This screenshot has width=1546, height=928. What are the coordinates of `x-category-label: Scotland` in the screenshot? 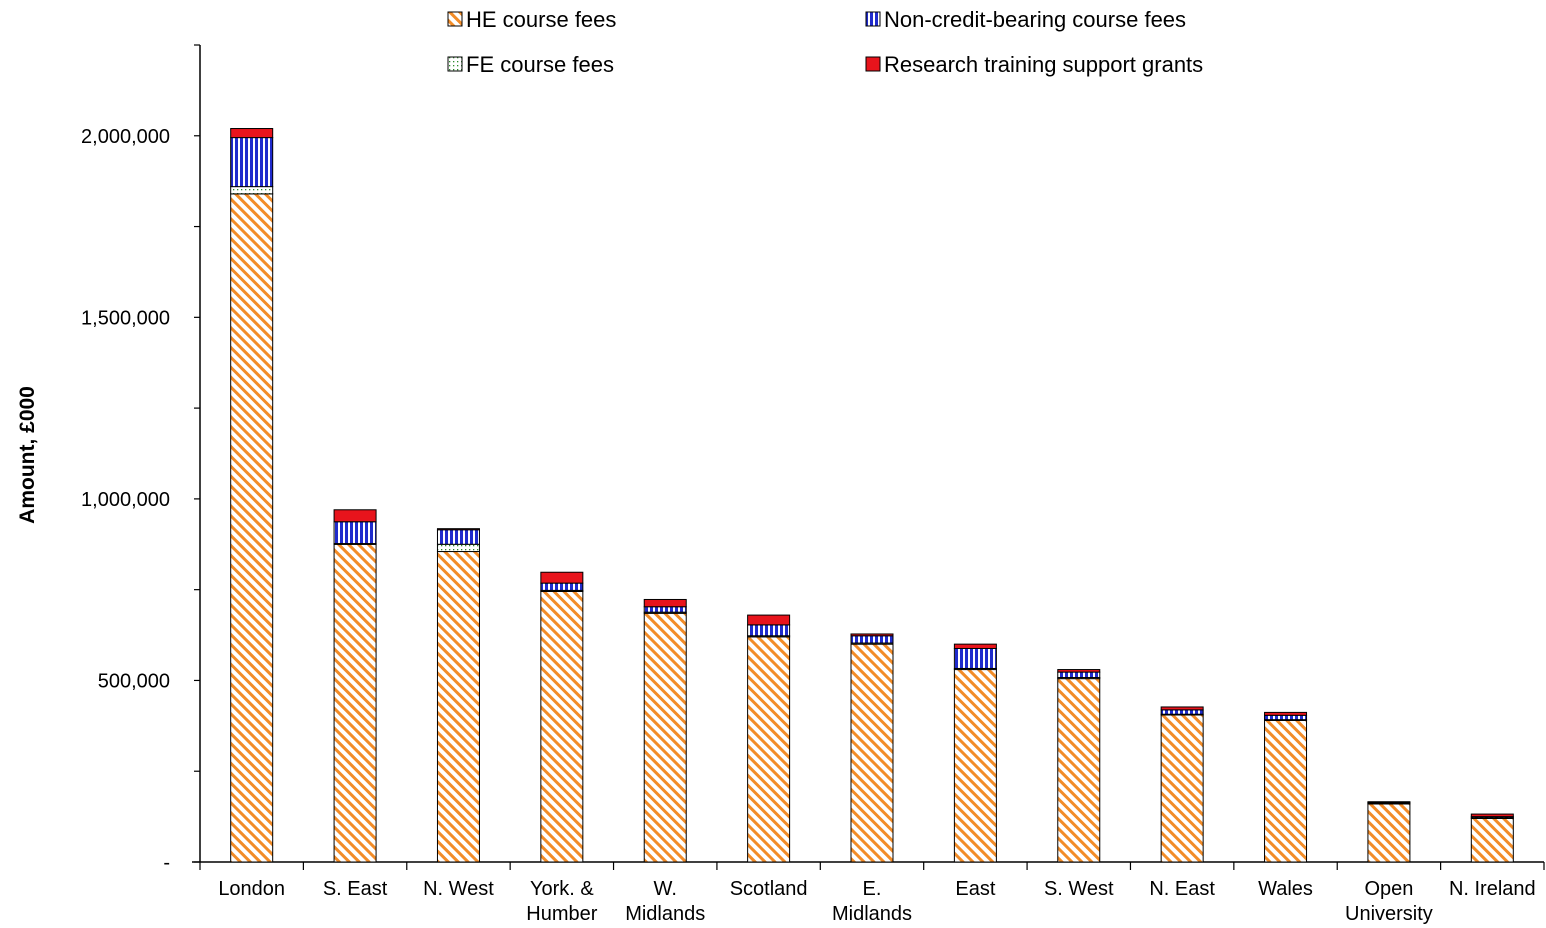 It's located at (769, 889).